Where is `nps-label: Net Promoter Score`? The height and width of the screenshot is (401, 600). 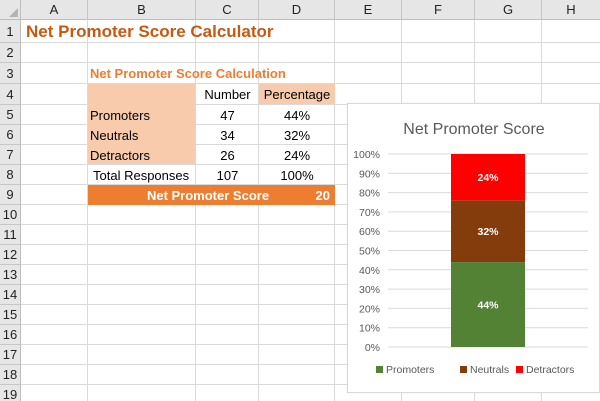
nps-label: Net Promoter Score is located at coordinates (208, 195).